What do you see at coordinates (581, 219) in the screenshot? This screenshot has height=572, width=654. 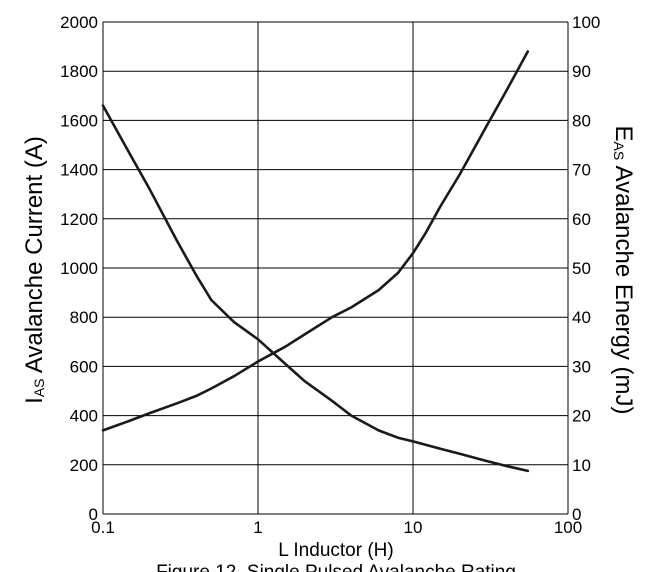 I see `y-right-tick-label: 60` at bounding box center [581, 219].